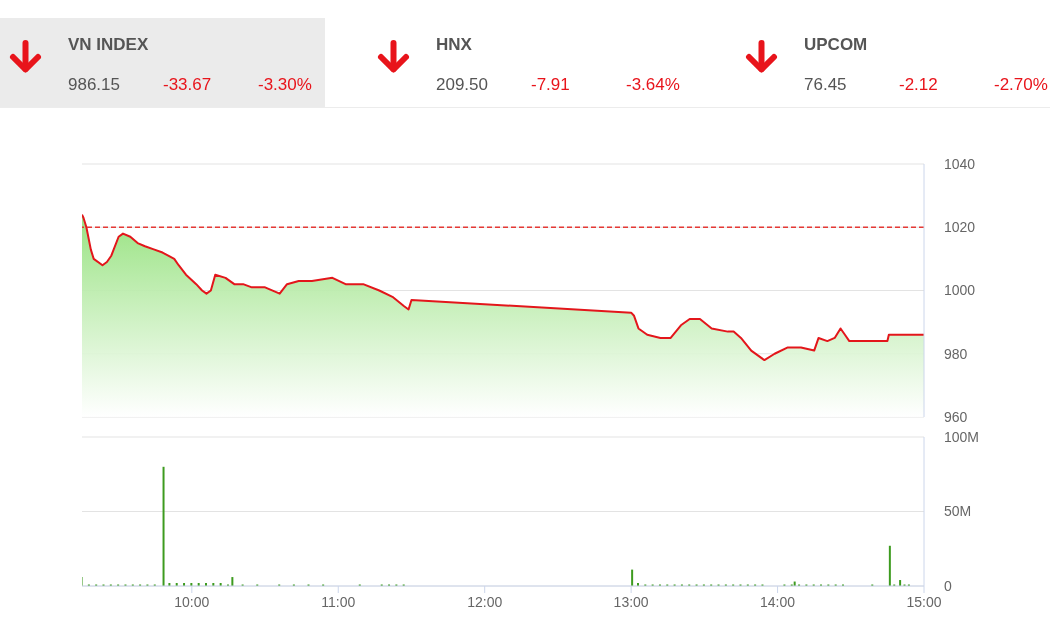 The width and height of the screenshot is (1050, 630). What do you see at coordinates (187, 85) in the screenshot?
I see `text: -33.67` at bounding box center [187, 85].